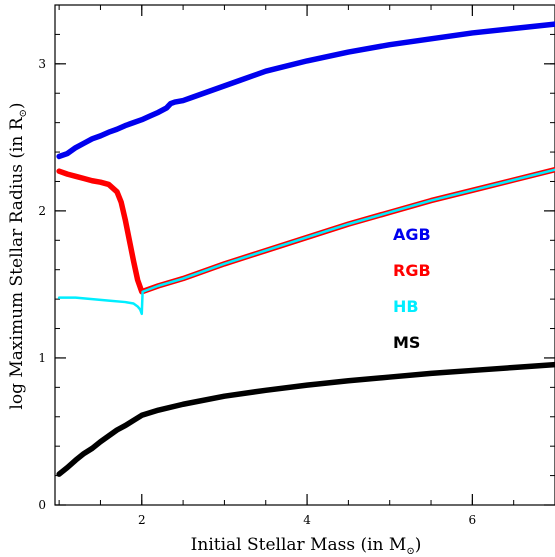 Image resolution: width=555 pixels, height=557 pixels. I want to click on x-tick-label: 2, so click(142, 520).